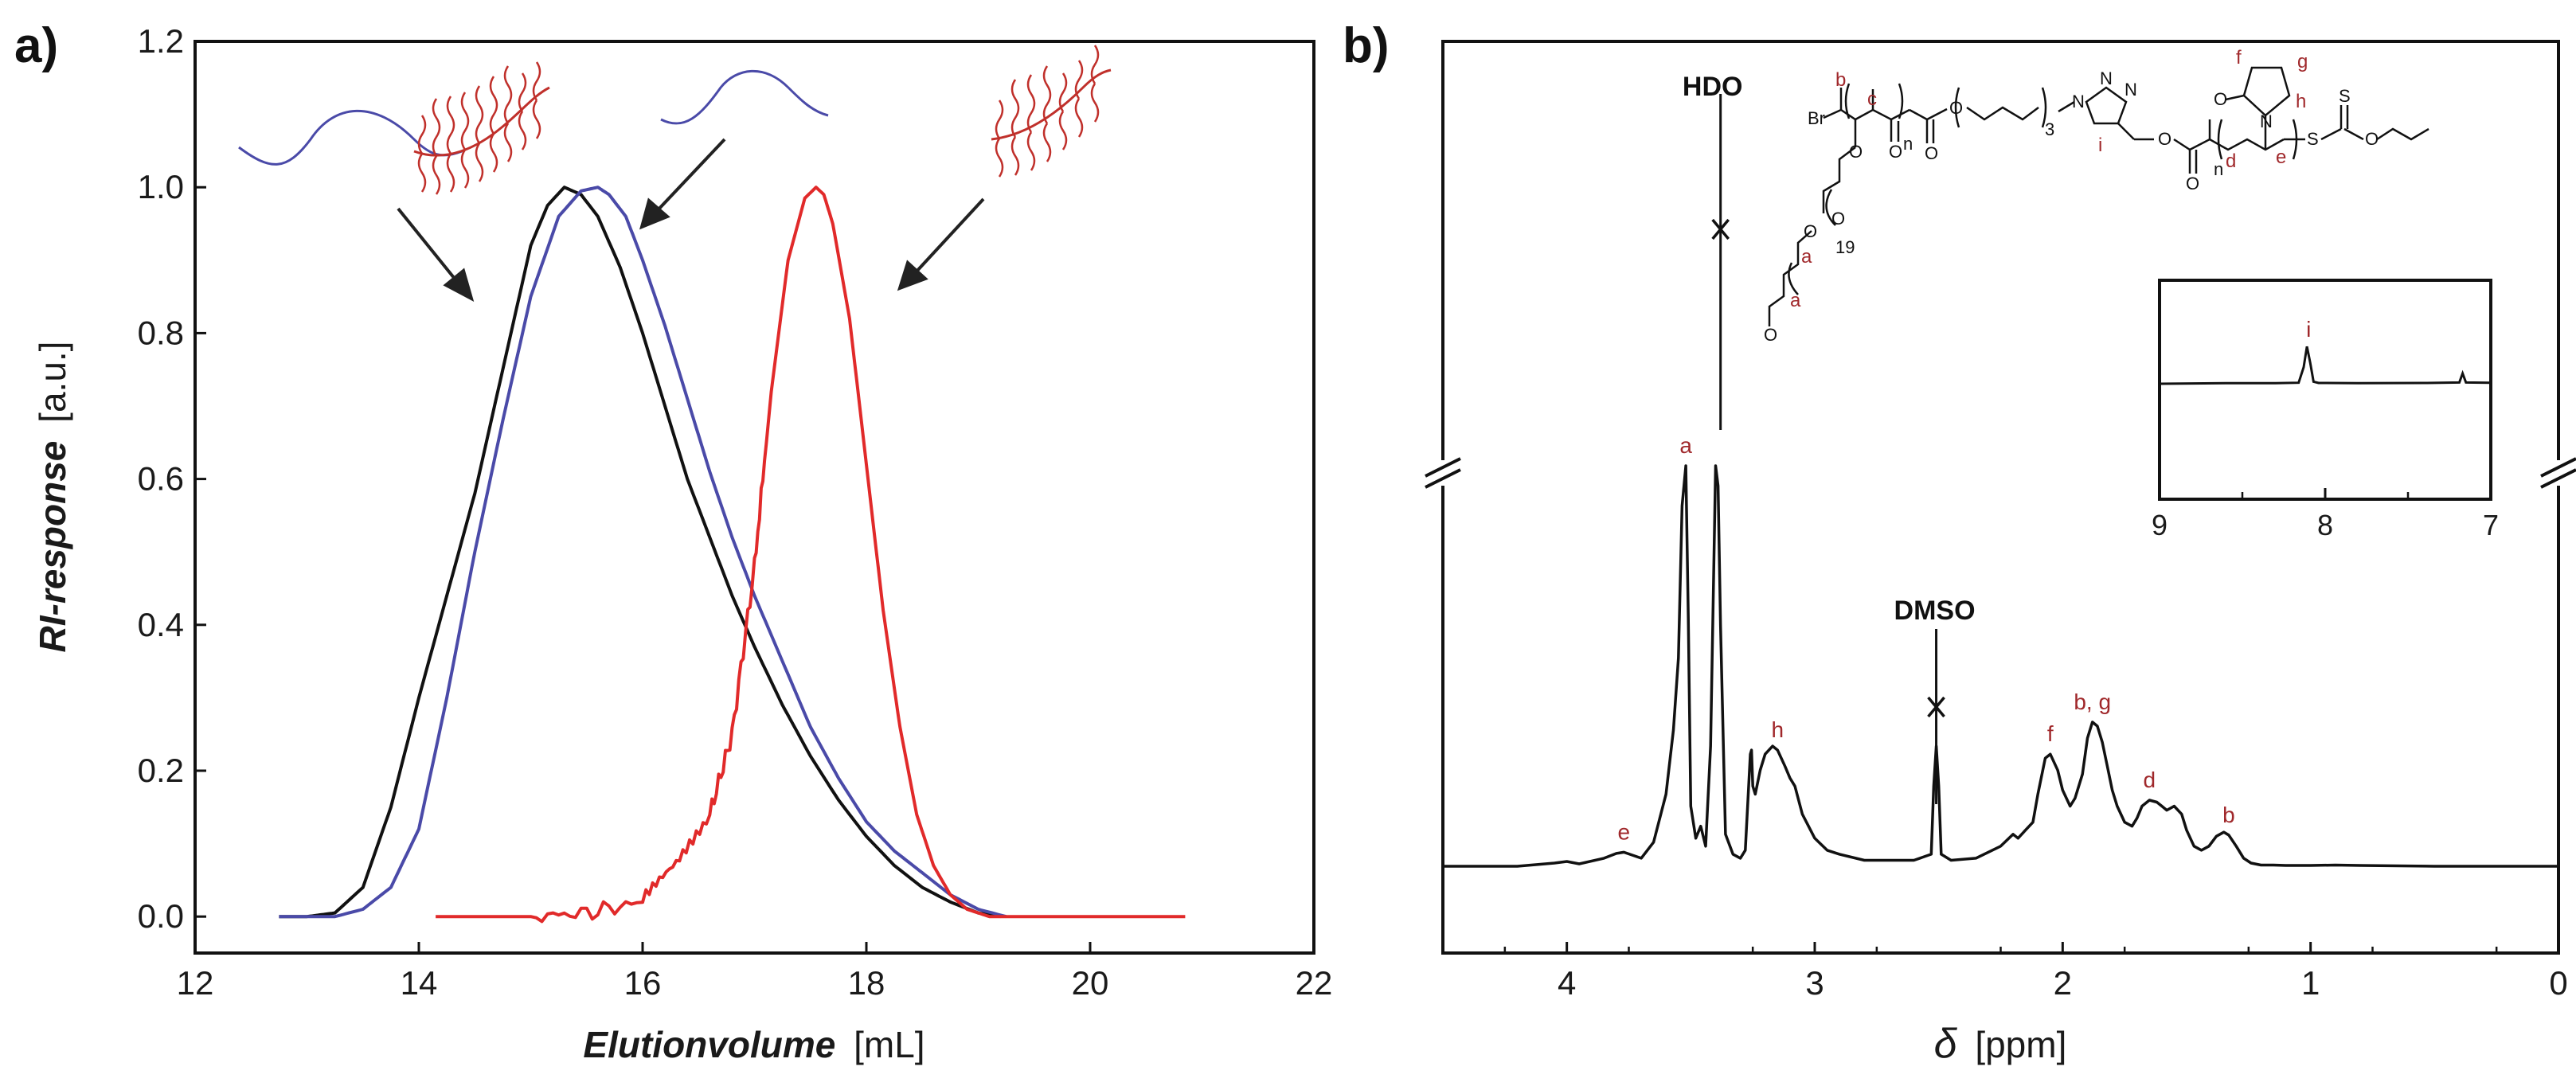  What do you see at coordinates (2372, 139) in the screenshot?
I see `atom-o-end: O` at bounding box center [2372, 139].